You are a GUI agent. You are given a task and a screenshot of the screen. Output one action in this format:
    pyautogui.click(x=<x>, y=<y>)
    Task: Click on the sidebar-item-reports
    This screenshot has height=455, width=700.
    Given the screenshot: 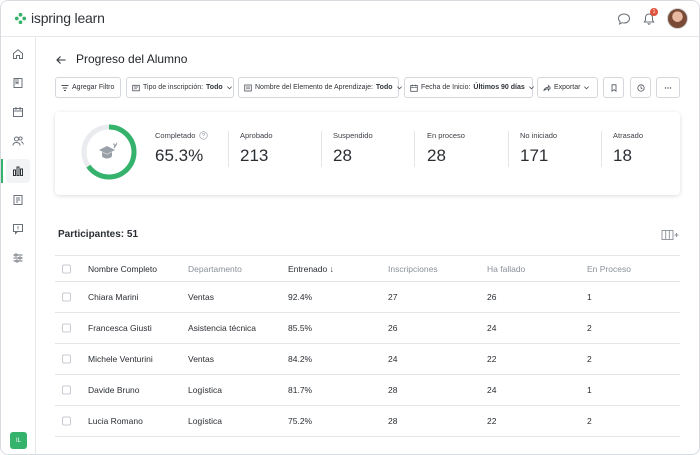 What is the action you would take?
    pyautogui.click(x=18, y=171)
    